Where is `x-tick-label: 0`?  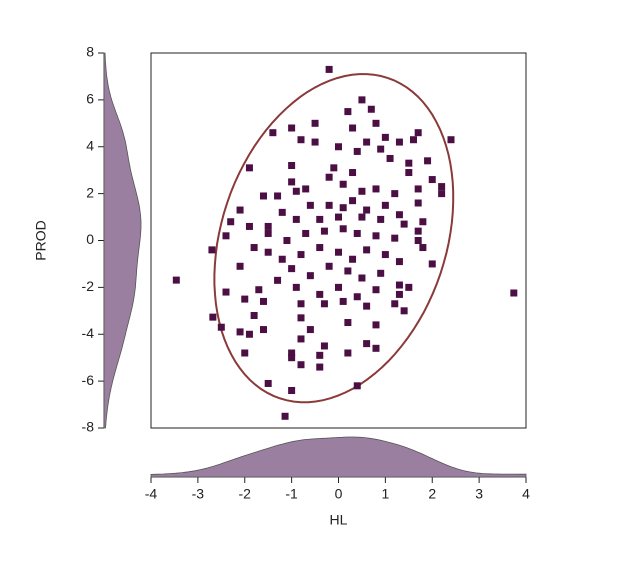
x-tick-label: 0 is located at coordinates (339, 494).